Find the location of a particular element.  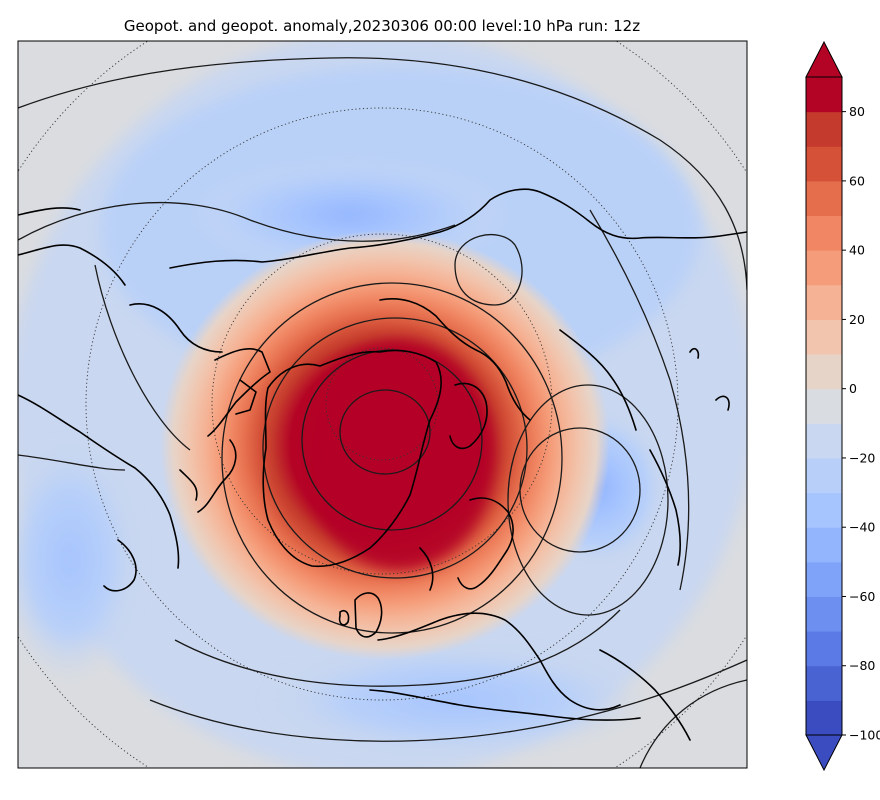

coastline-taymyr is located at coordinates (455, 359).